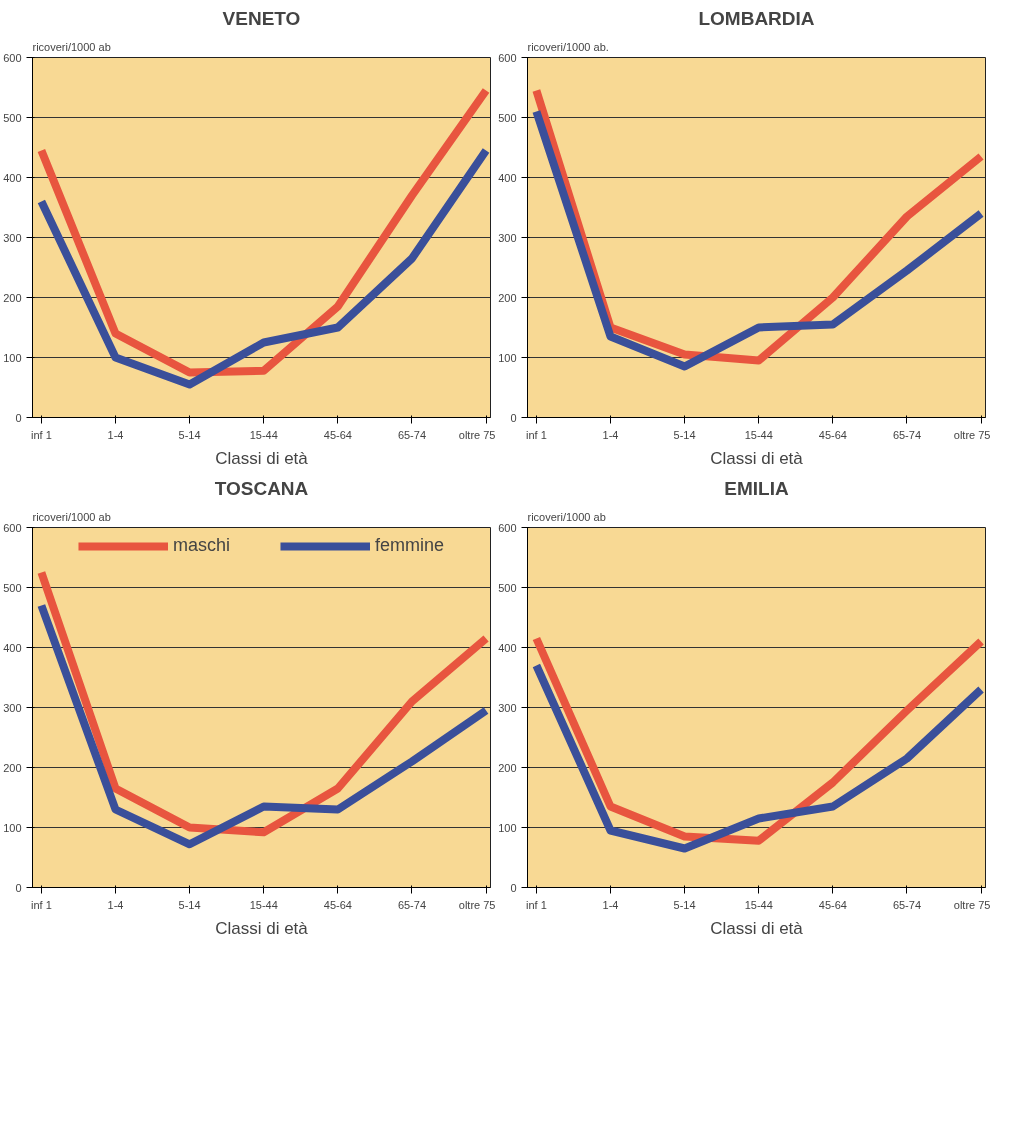 The width and height of the screenshot is (1025, 1131). What do you see at coordinates (261, 18) in the screenshot?
I see `chart-title: VENETO` at bounding box center [261, 18].